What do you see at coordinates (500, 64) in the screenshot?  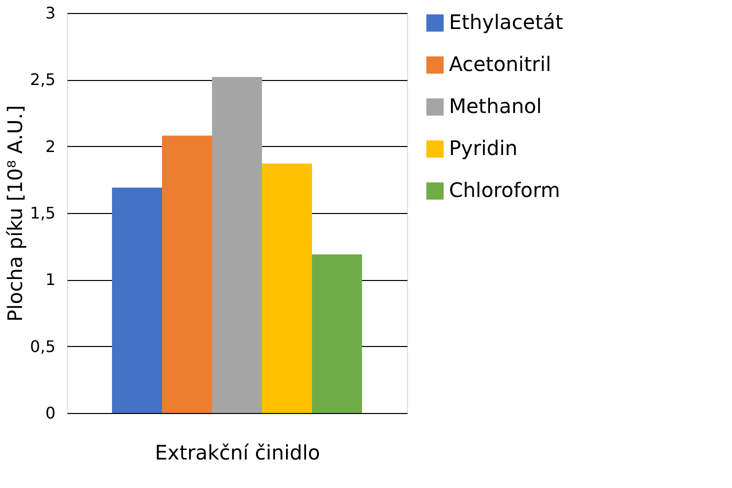 I see `legend-label: Acetonitril` at bounding box center [500, 64].